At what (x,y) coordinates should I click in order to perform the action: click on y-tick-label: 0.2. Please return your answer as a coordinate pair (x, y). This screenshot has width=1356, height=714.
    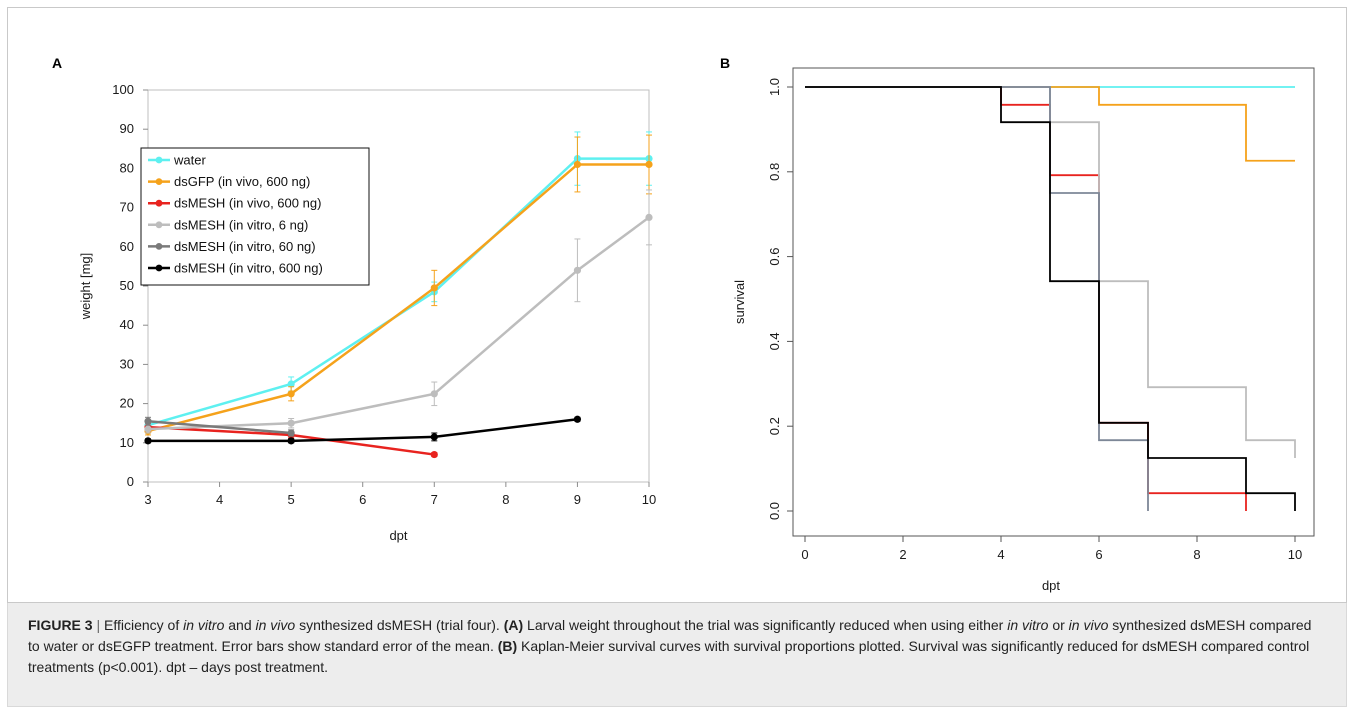
    Looking at the image, I should click on (774, 426).